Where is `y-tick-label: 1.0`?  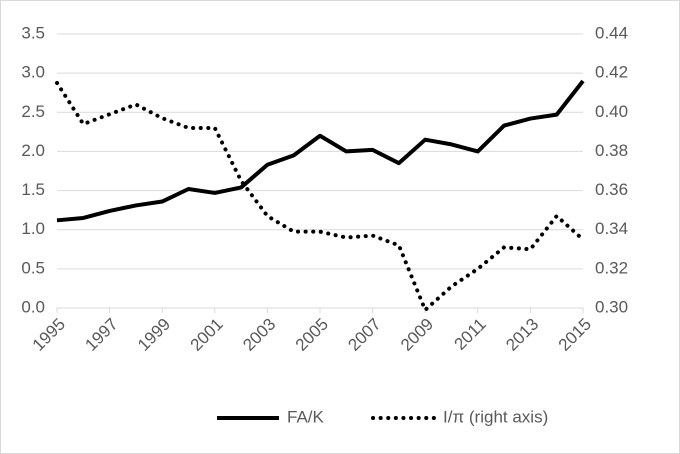
y-tick-label: 1.0 is located at coordinates (33, 228).